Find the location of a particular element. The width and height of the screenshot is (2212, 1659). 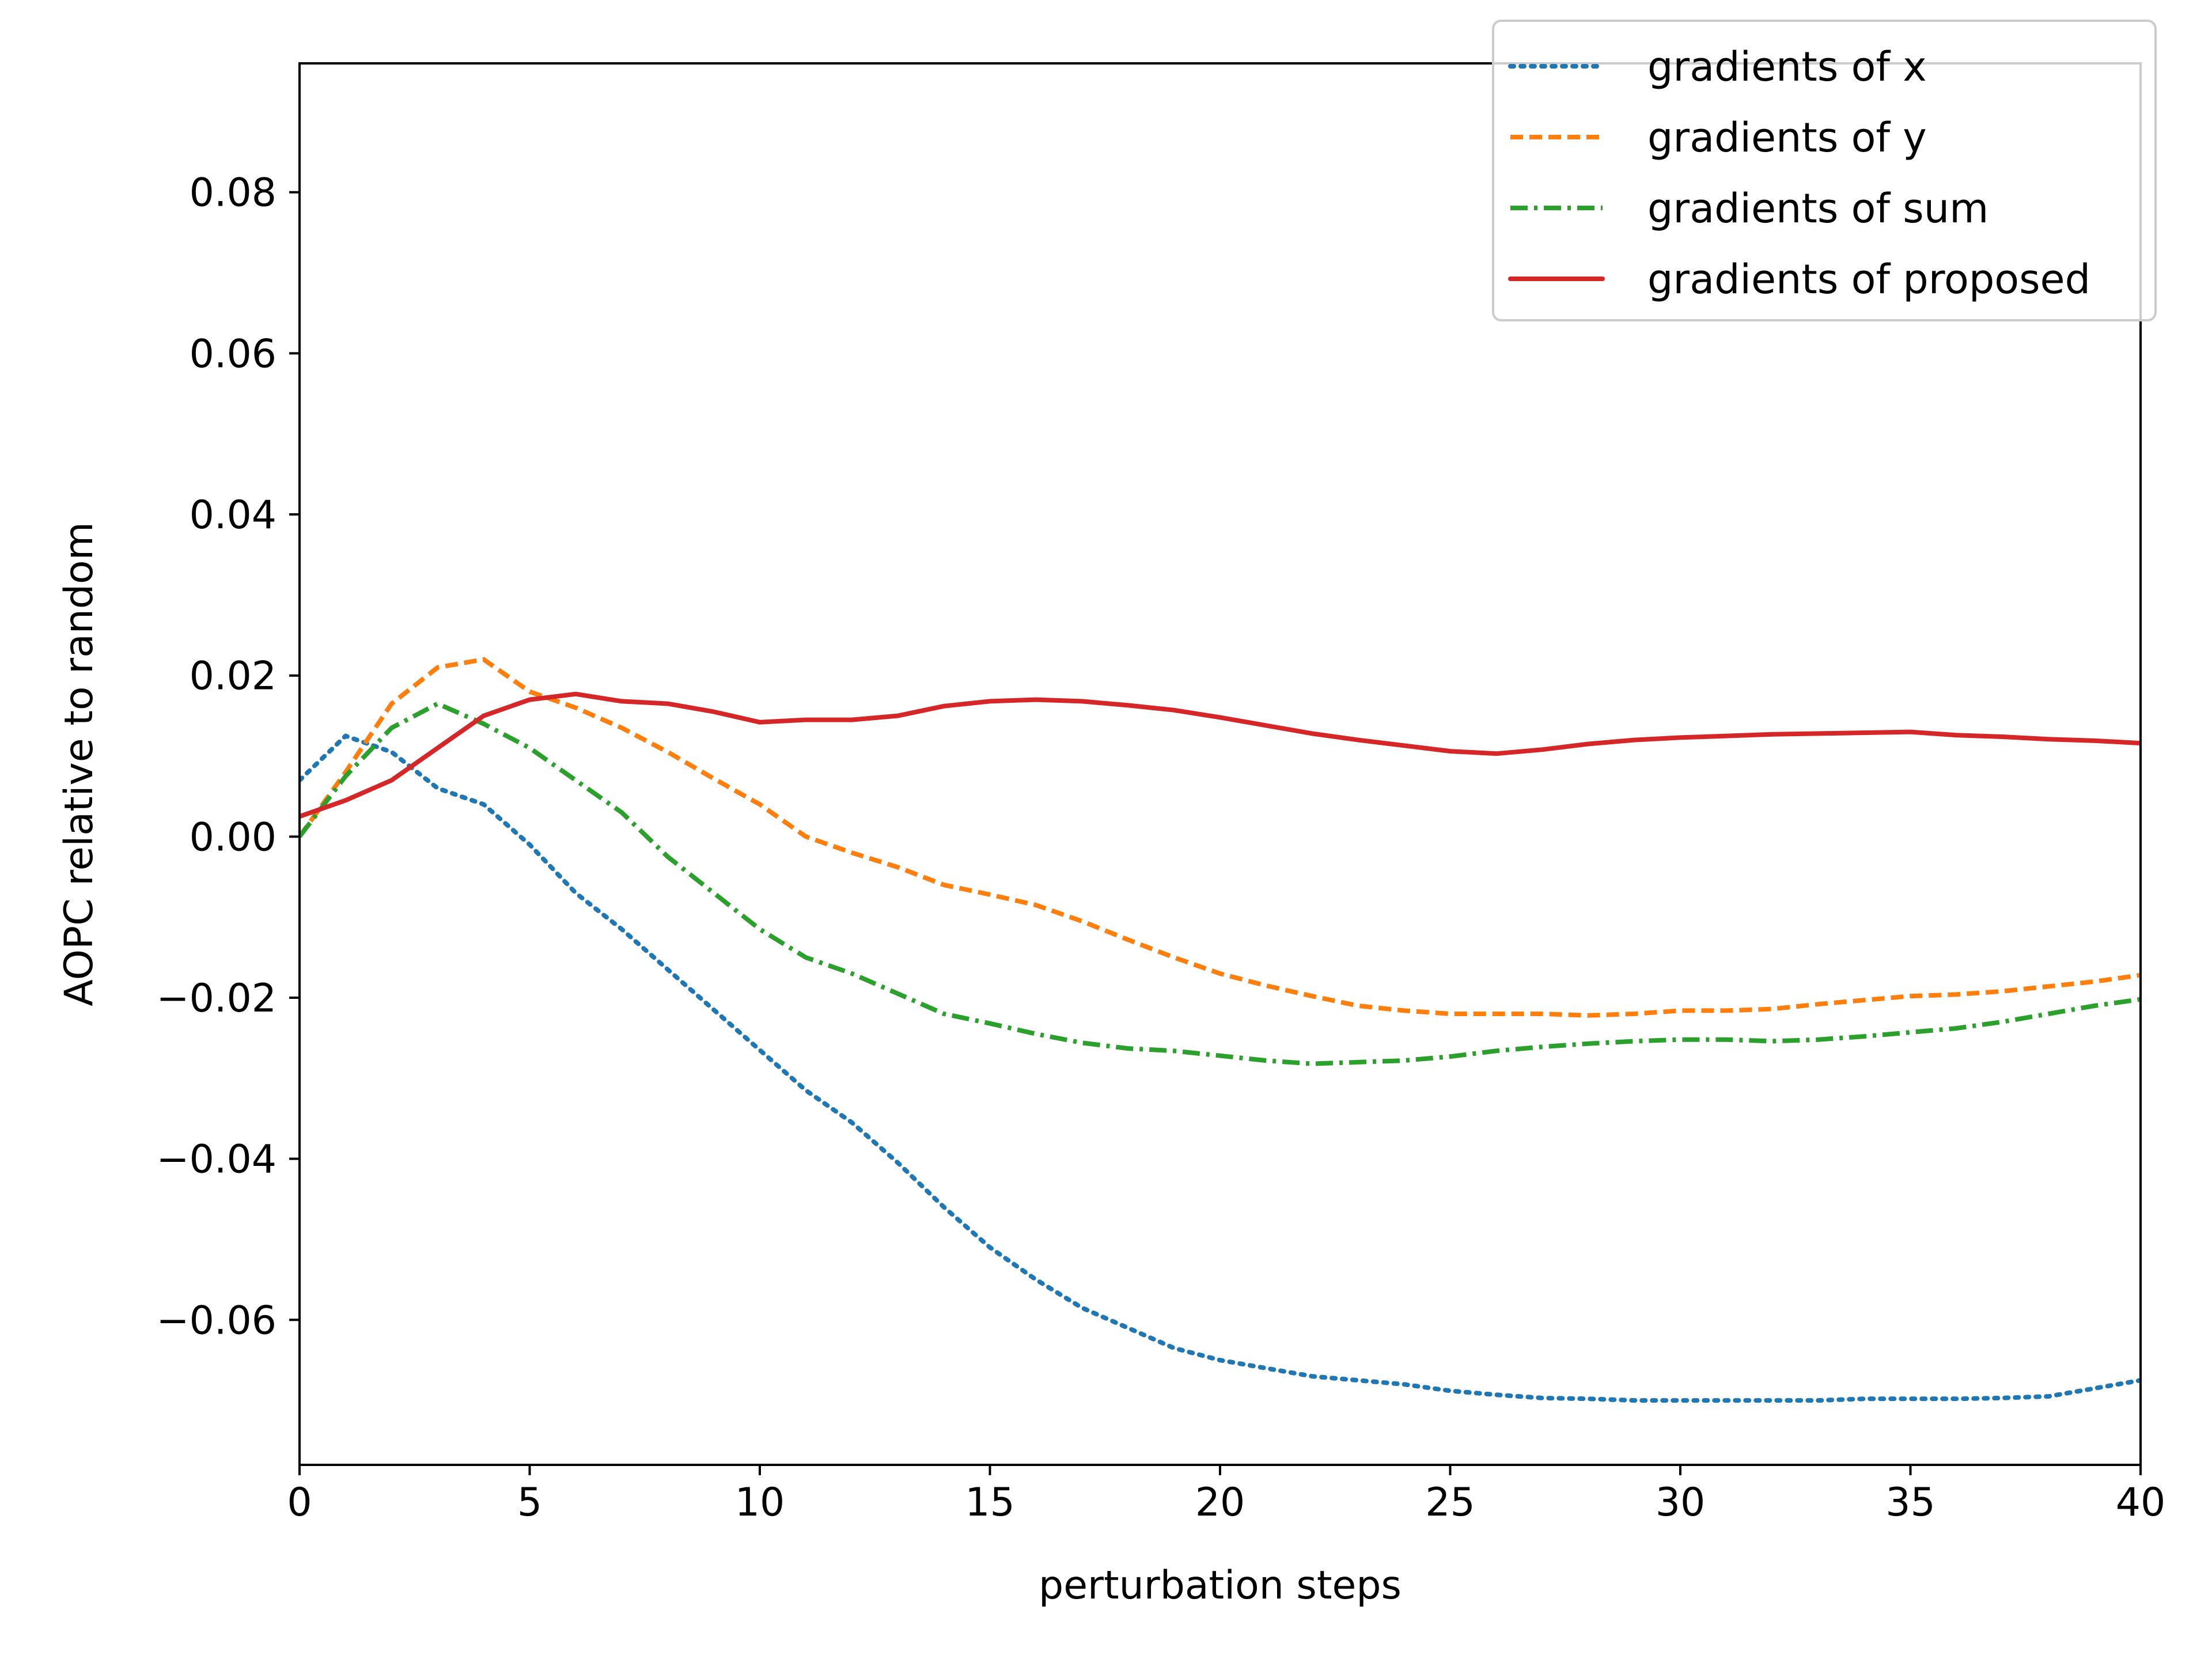

legend-label: gradients of y is located at coordinates (1787, 137).